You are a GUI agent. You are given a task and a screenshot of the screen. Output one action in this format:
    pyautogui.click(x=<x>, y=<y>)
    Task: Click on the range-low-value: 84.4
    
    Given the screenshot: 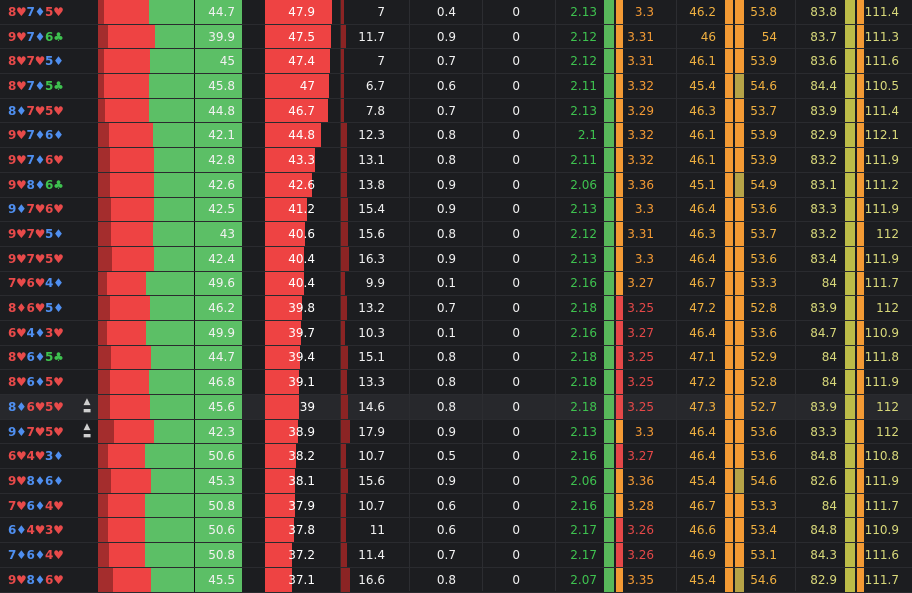 What is the action you would take?
    pyautogui.click(x=823, y=85)
    